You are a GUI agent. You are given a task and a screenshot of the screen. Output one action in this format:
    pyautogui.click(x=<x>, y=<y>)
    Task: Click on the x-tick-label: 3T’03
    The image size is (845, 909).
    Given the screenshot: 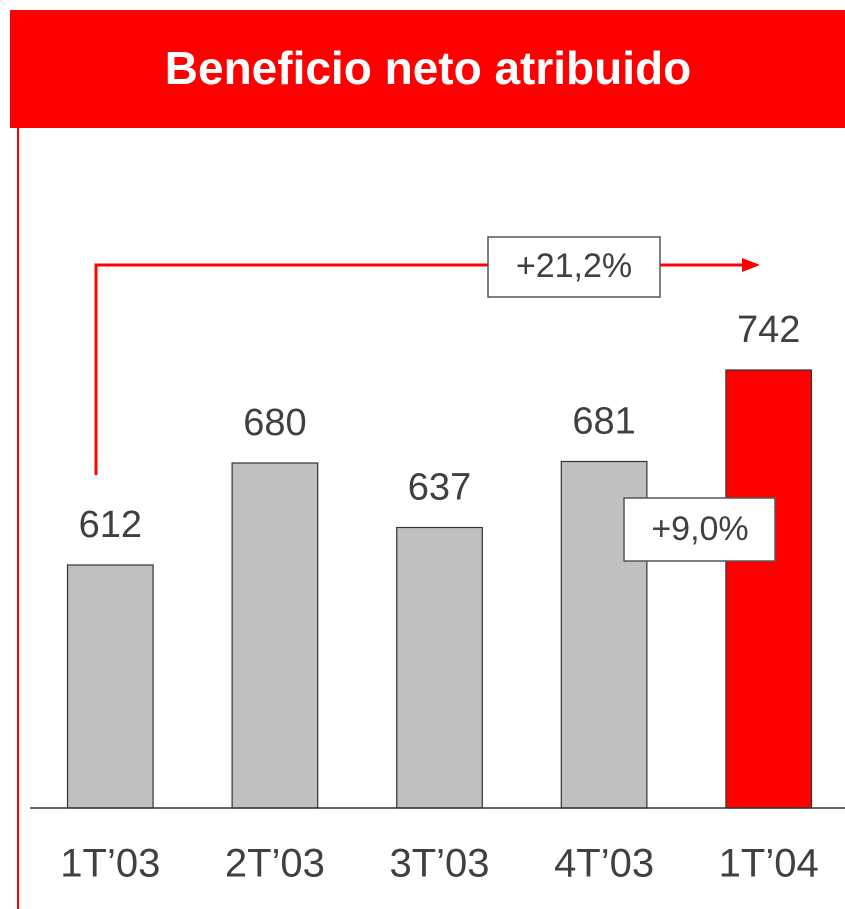 What is the action you would take?
    pyautogui.click(x=439, y=864)
    